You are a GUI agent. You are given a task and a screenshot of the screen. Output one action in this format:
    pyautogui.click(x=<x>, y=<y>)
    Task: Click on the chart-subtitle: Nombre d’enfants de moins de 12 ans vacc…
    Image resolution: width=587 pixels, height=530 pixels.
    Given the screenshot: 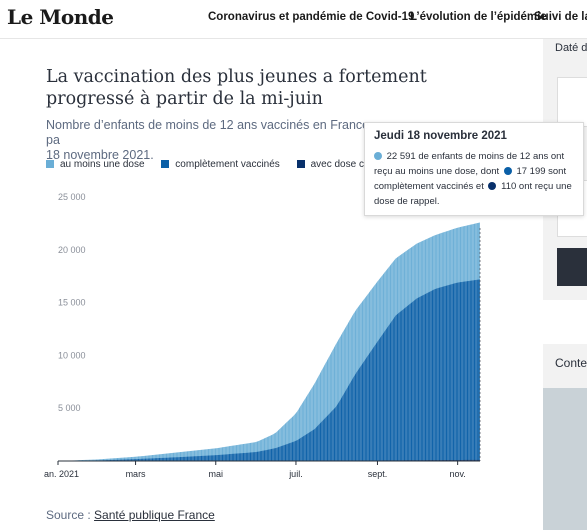 What is the action you would take?
    pyautogui.click(x=211, y=140)
    